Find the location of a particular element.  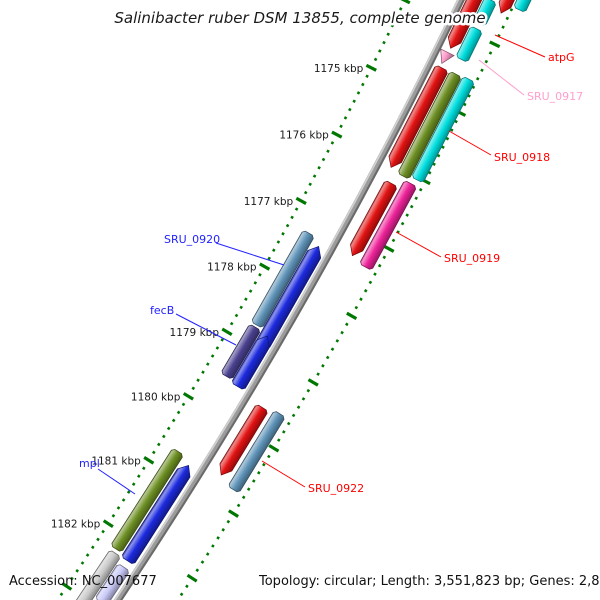

gene-label-SRU_0920: SRU_0920 is located at coordinates (192, 239).